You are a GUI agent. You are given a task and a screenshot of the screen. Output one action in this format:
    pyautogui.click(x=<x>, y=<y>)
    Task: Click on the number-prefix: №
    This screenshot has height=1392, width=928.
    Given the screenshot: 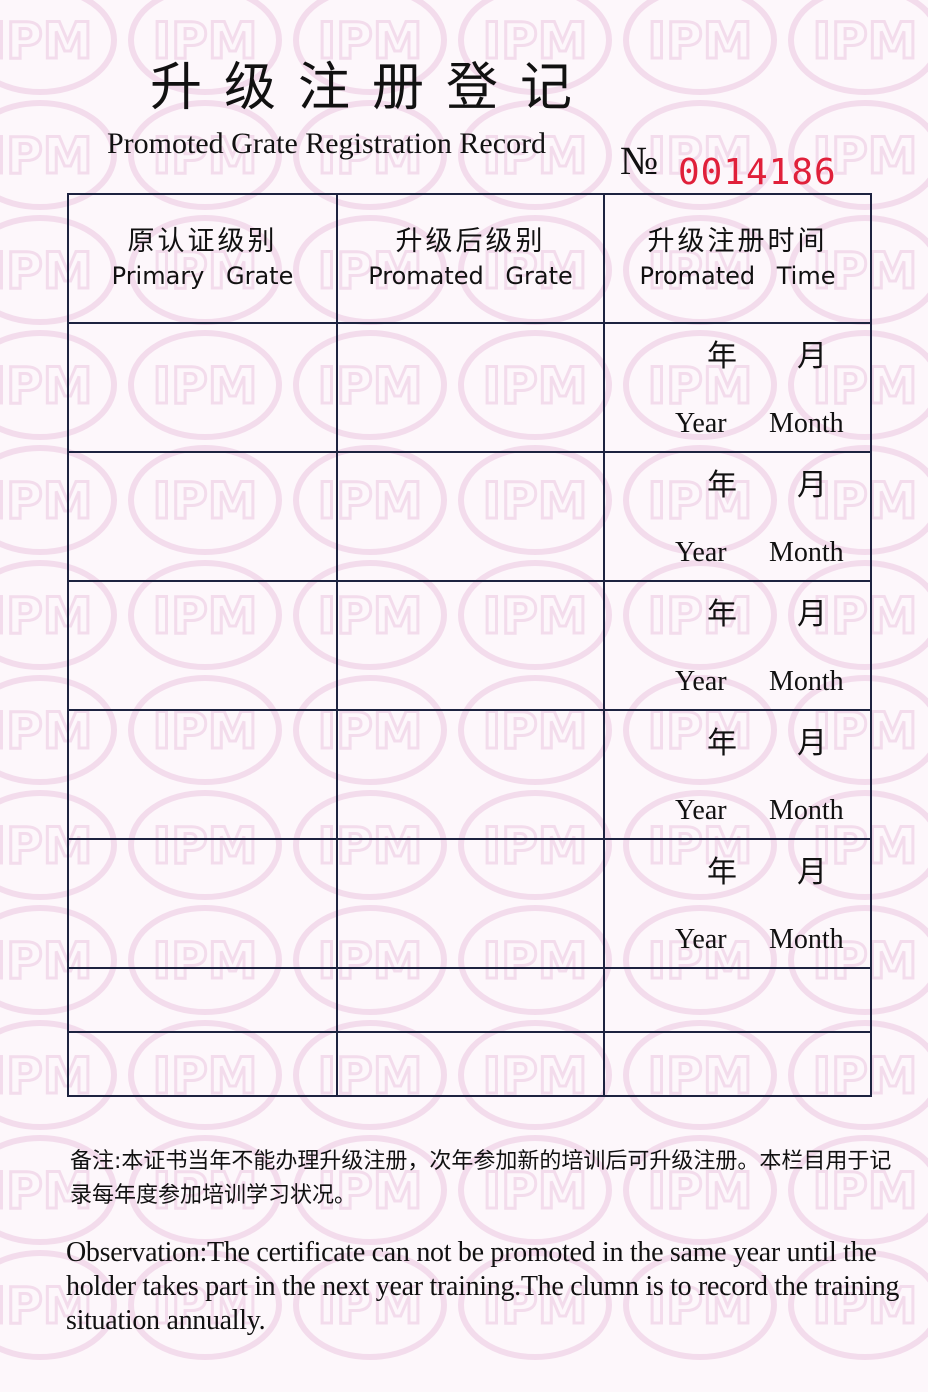 What is the action you would take?
    pyautogui.click(x=639, y=160)
    